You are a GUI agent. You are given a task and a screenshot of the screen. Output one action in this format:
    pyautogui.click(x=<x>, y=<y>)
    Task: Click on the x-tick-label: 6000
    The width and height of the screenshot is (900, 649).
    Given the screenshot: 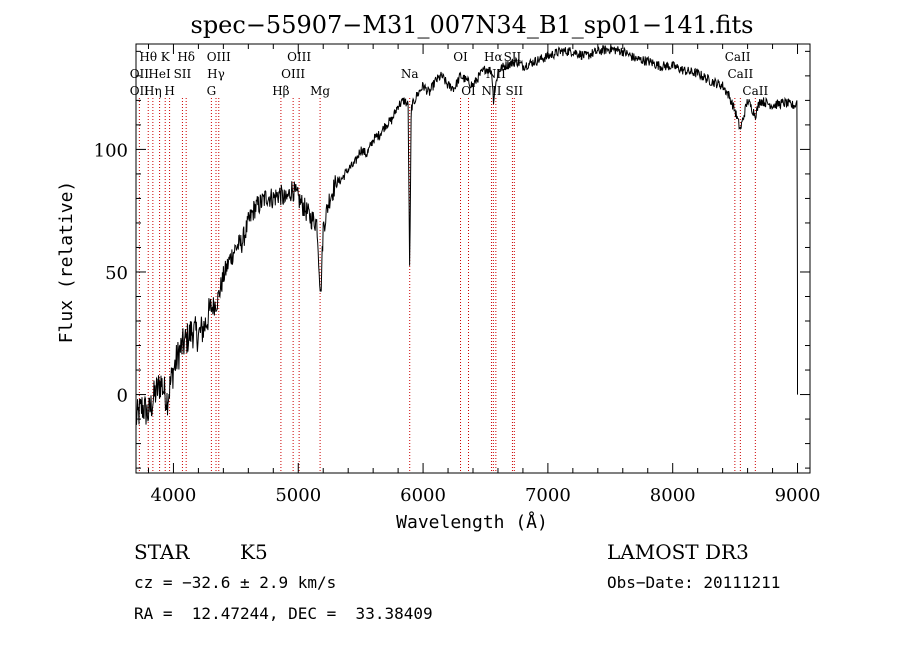 What is the action you would take?
    pyautogui.click(x=423, y=495)
    